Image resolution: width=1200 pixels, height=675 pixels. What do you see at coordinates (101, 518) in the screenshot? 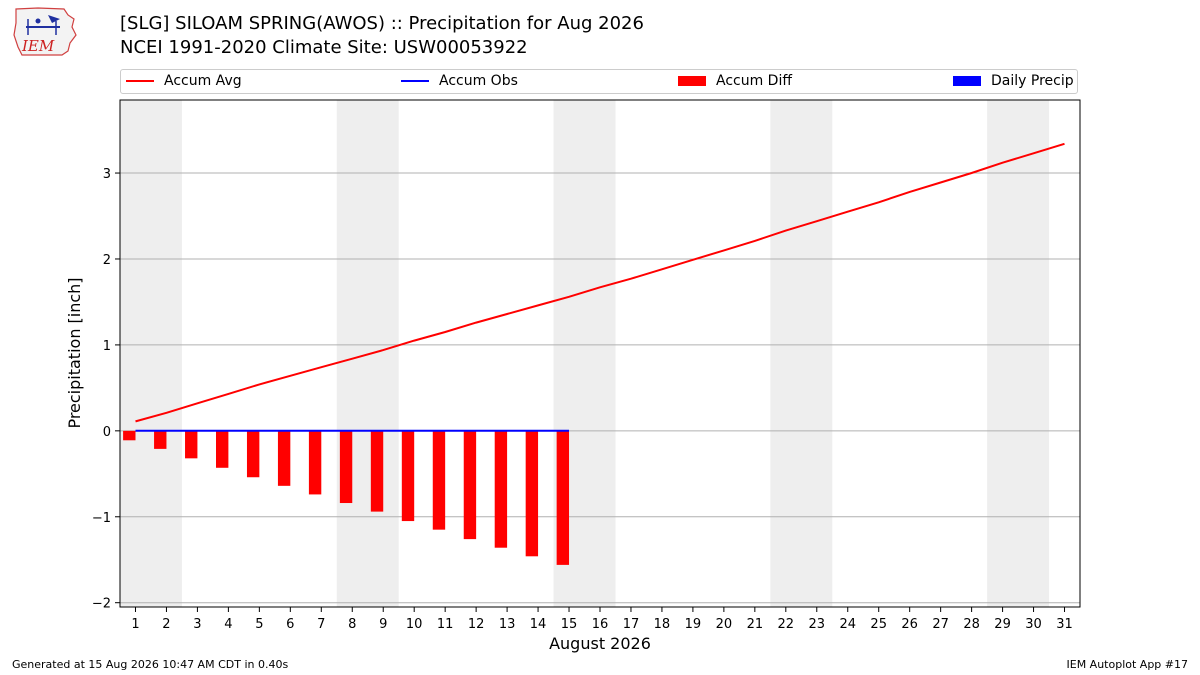
I see `y-tick-label: −1` at bounding box center [101, 518].